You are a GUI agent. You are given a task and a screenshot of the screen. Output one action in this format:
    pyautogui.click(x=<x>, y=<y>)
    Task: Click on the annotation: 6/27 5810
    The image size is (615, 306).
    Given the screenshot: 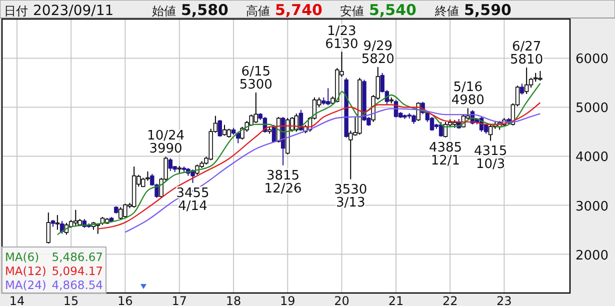 What is the action you would take?
    pyautogui.click(x=527, y=54)
    